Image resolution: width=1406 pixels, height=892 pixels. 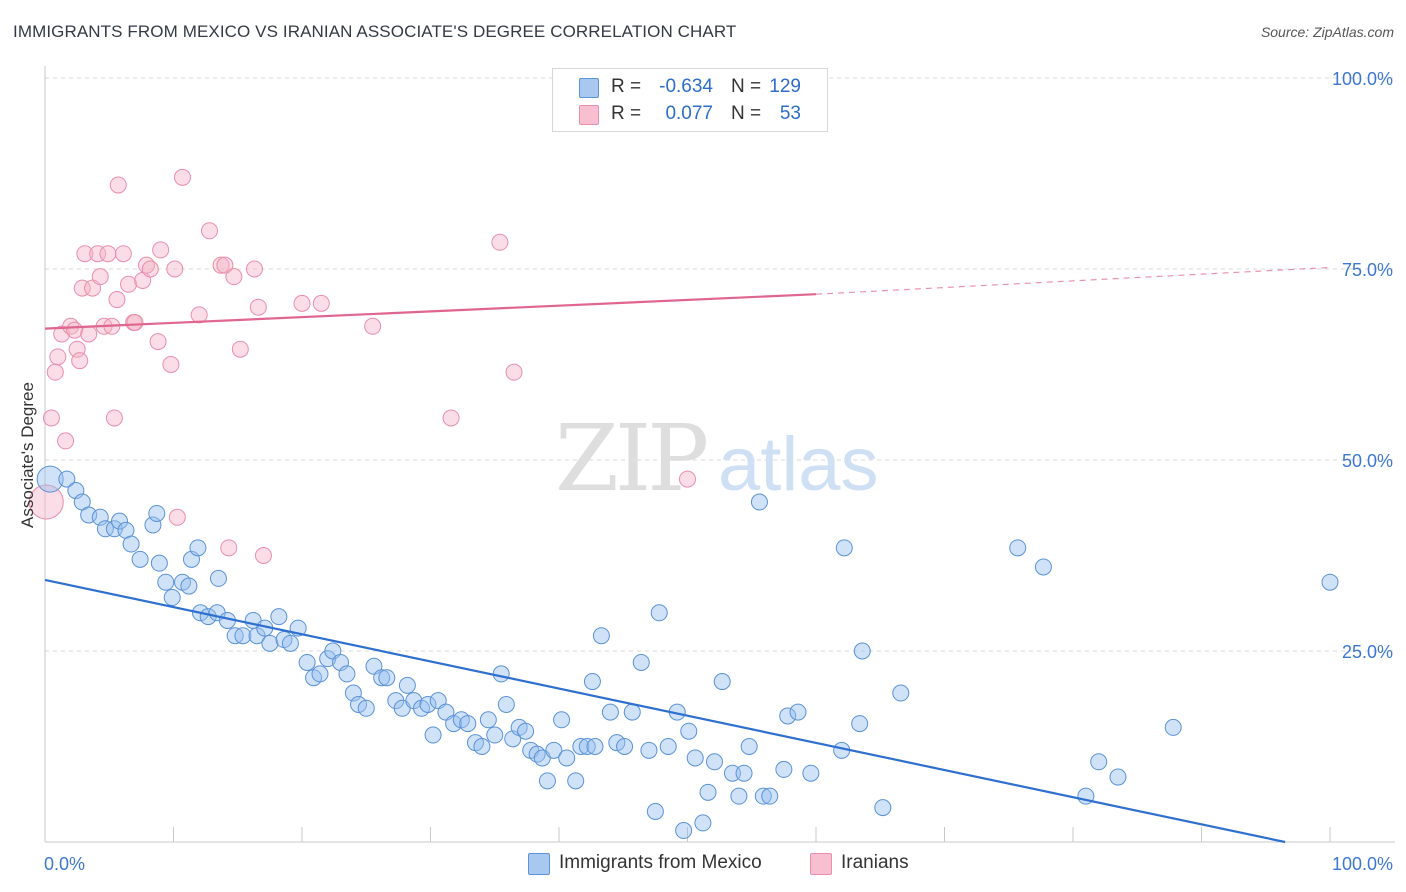 What do you see at coordinates (630, 458) in the screenshot?
I see `watermark-zip: ZIP` at bounding box center [630, 458].